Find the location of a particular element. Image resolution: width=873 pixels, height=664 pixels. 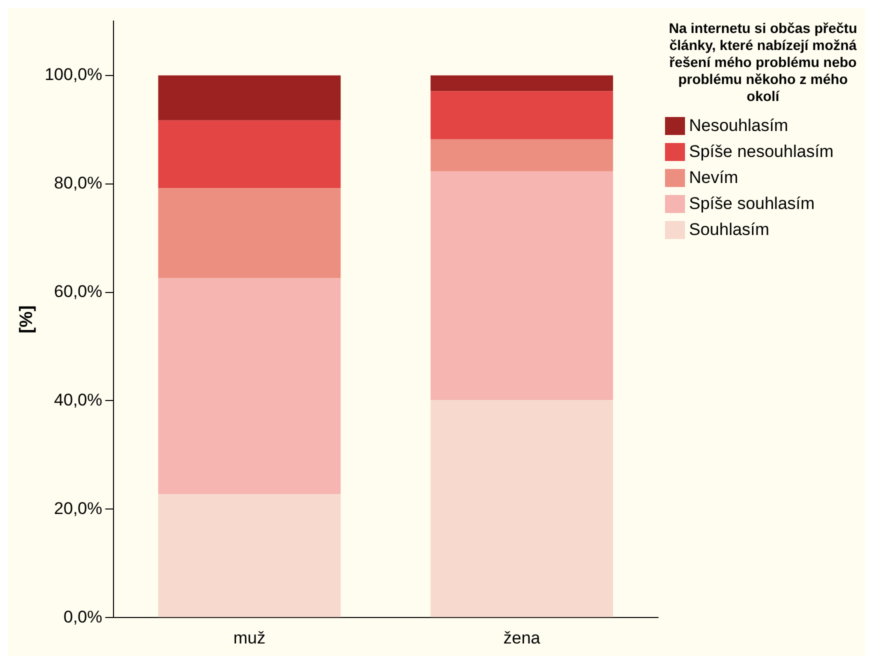

y-tick-label: 80,0% is located at coordinates (78, 183).